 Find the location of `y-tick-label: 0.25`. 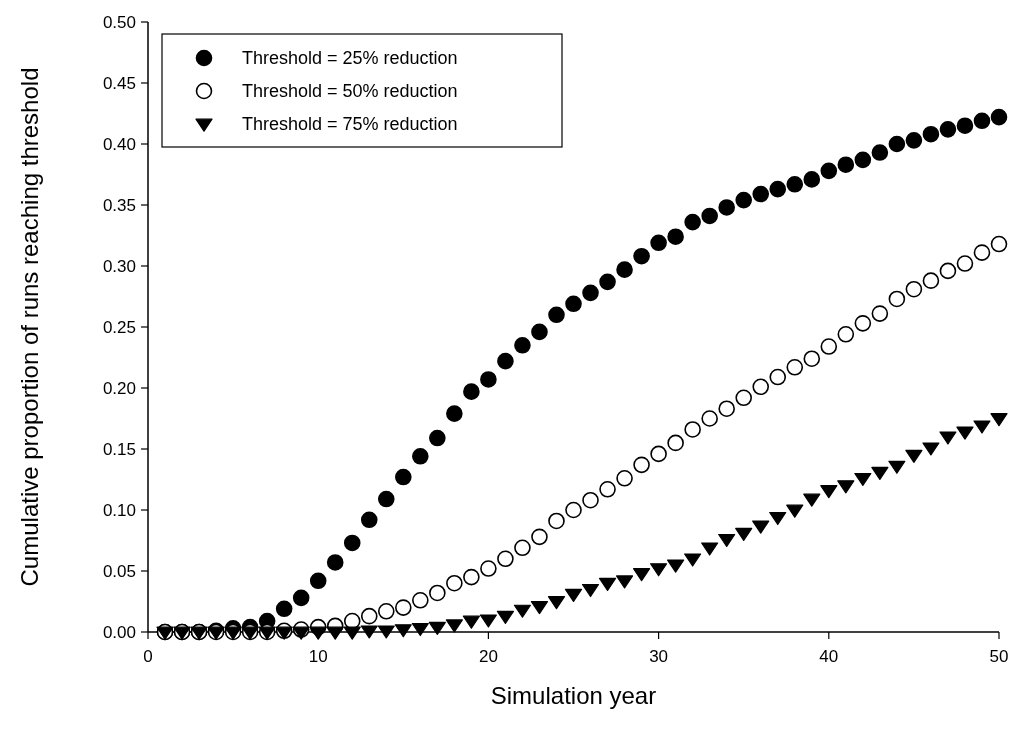

y-tick-label: 0.25 is located at coordinates (119, 327).